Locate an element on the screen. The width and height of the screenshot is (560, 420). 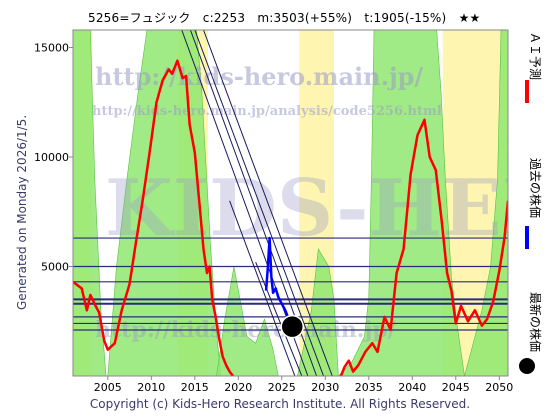
legend-latest-label: 最新の株価 is located at coordinates (535, 322).